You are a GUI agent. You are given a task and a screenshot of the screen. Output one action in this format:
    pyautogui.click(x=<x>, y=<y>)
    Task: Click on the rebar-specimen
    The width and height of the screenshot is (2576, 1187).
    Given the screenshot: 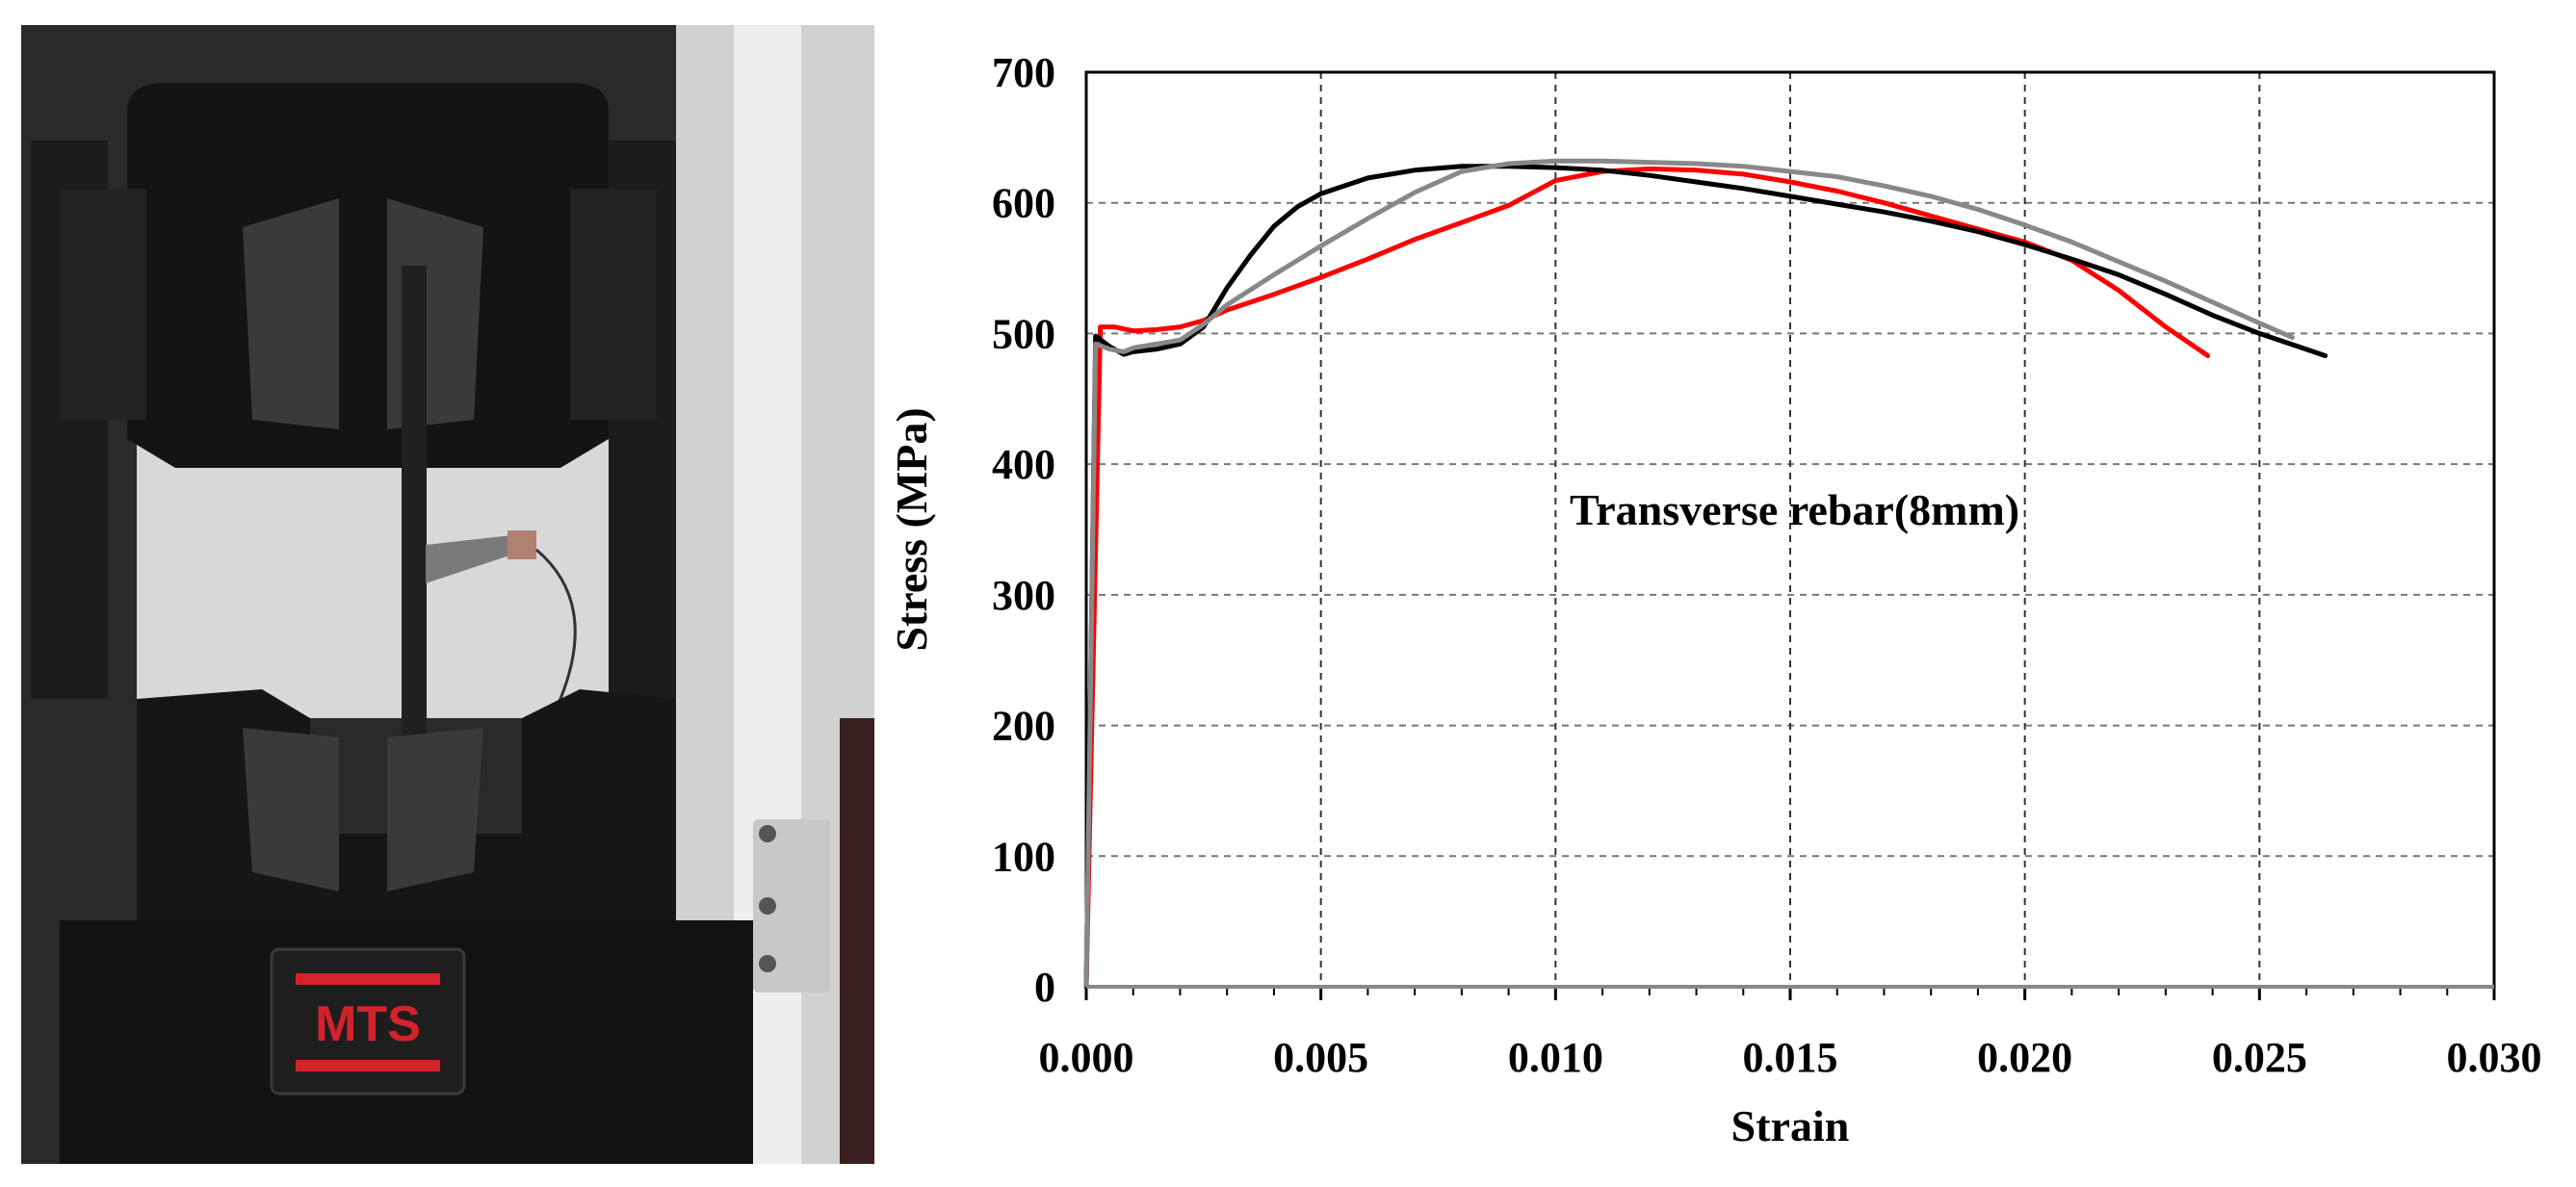 What is the action you would take?
    pyautogui.click(x=414, y=521)
    